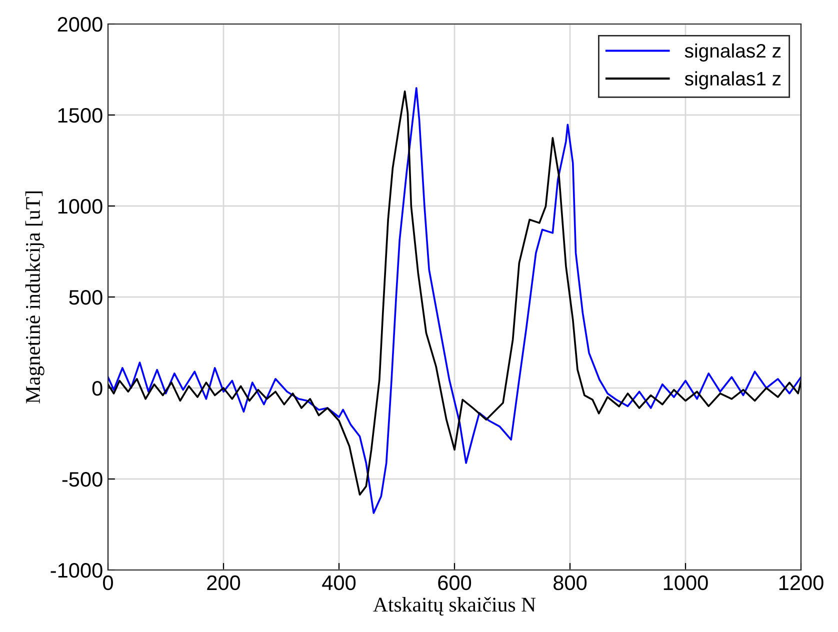 Image resolution: width=838 pixels, height=632 pixels. I want to click on legend-label: signalas2 z, so click(732, 52).